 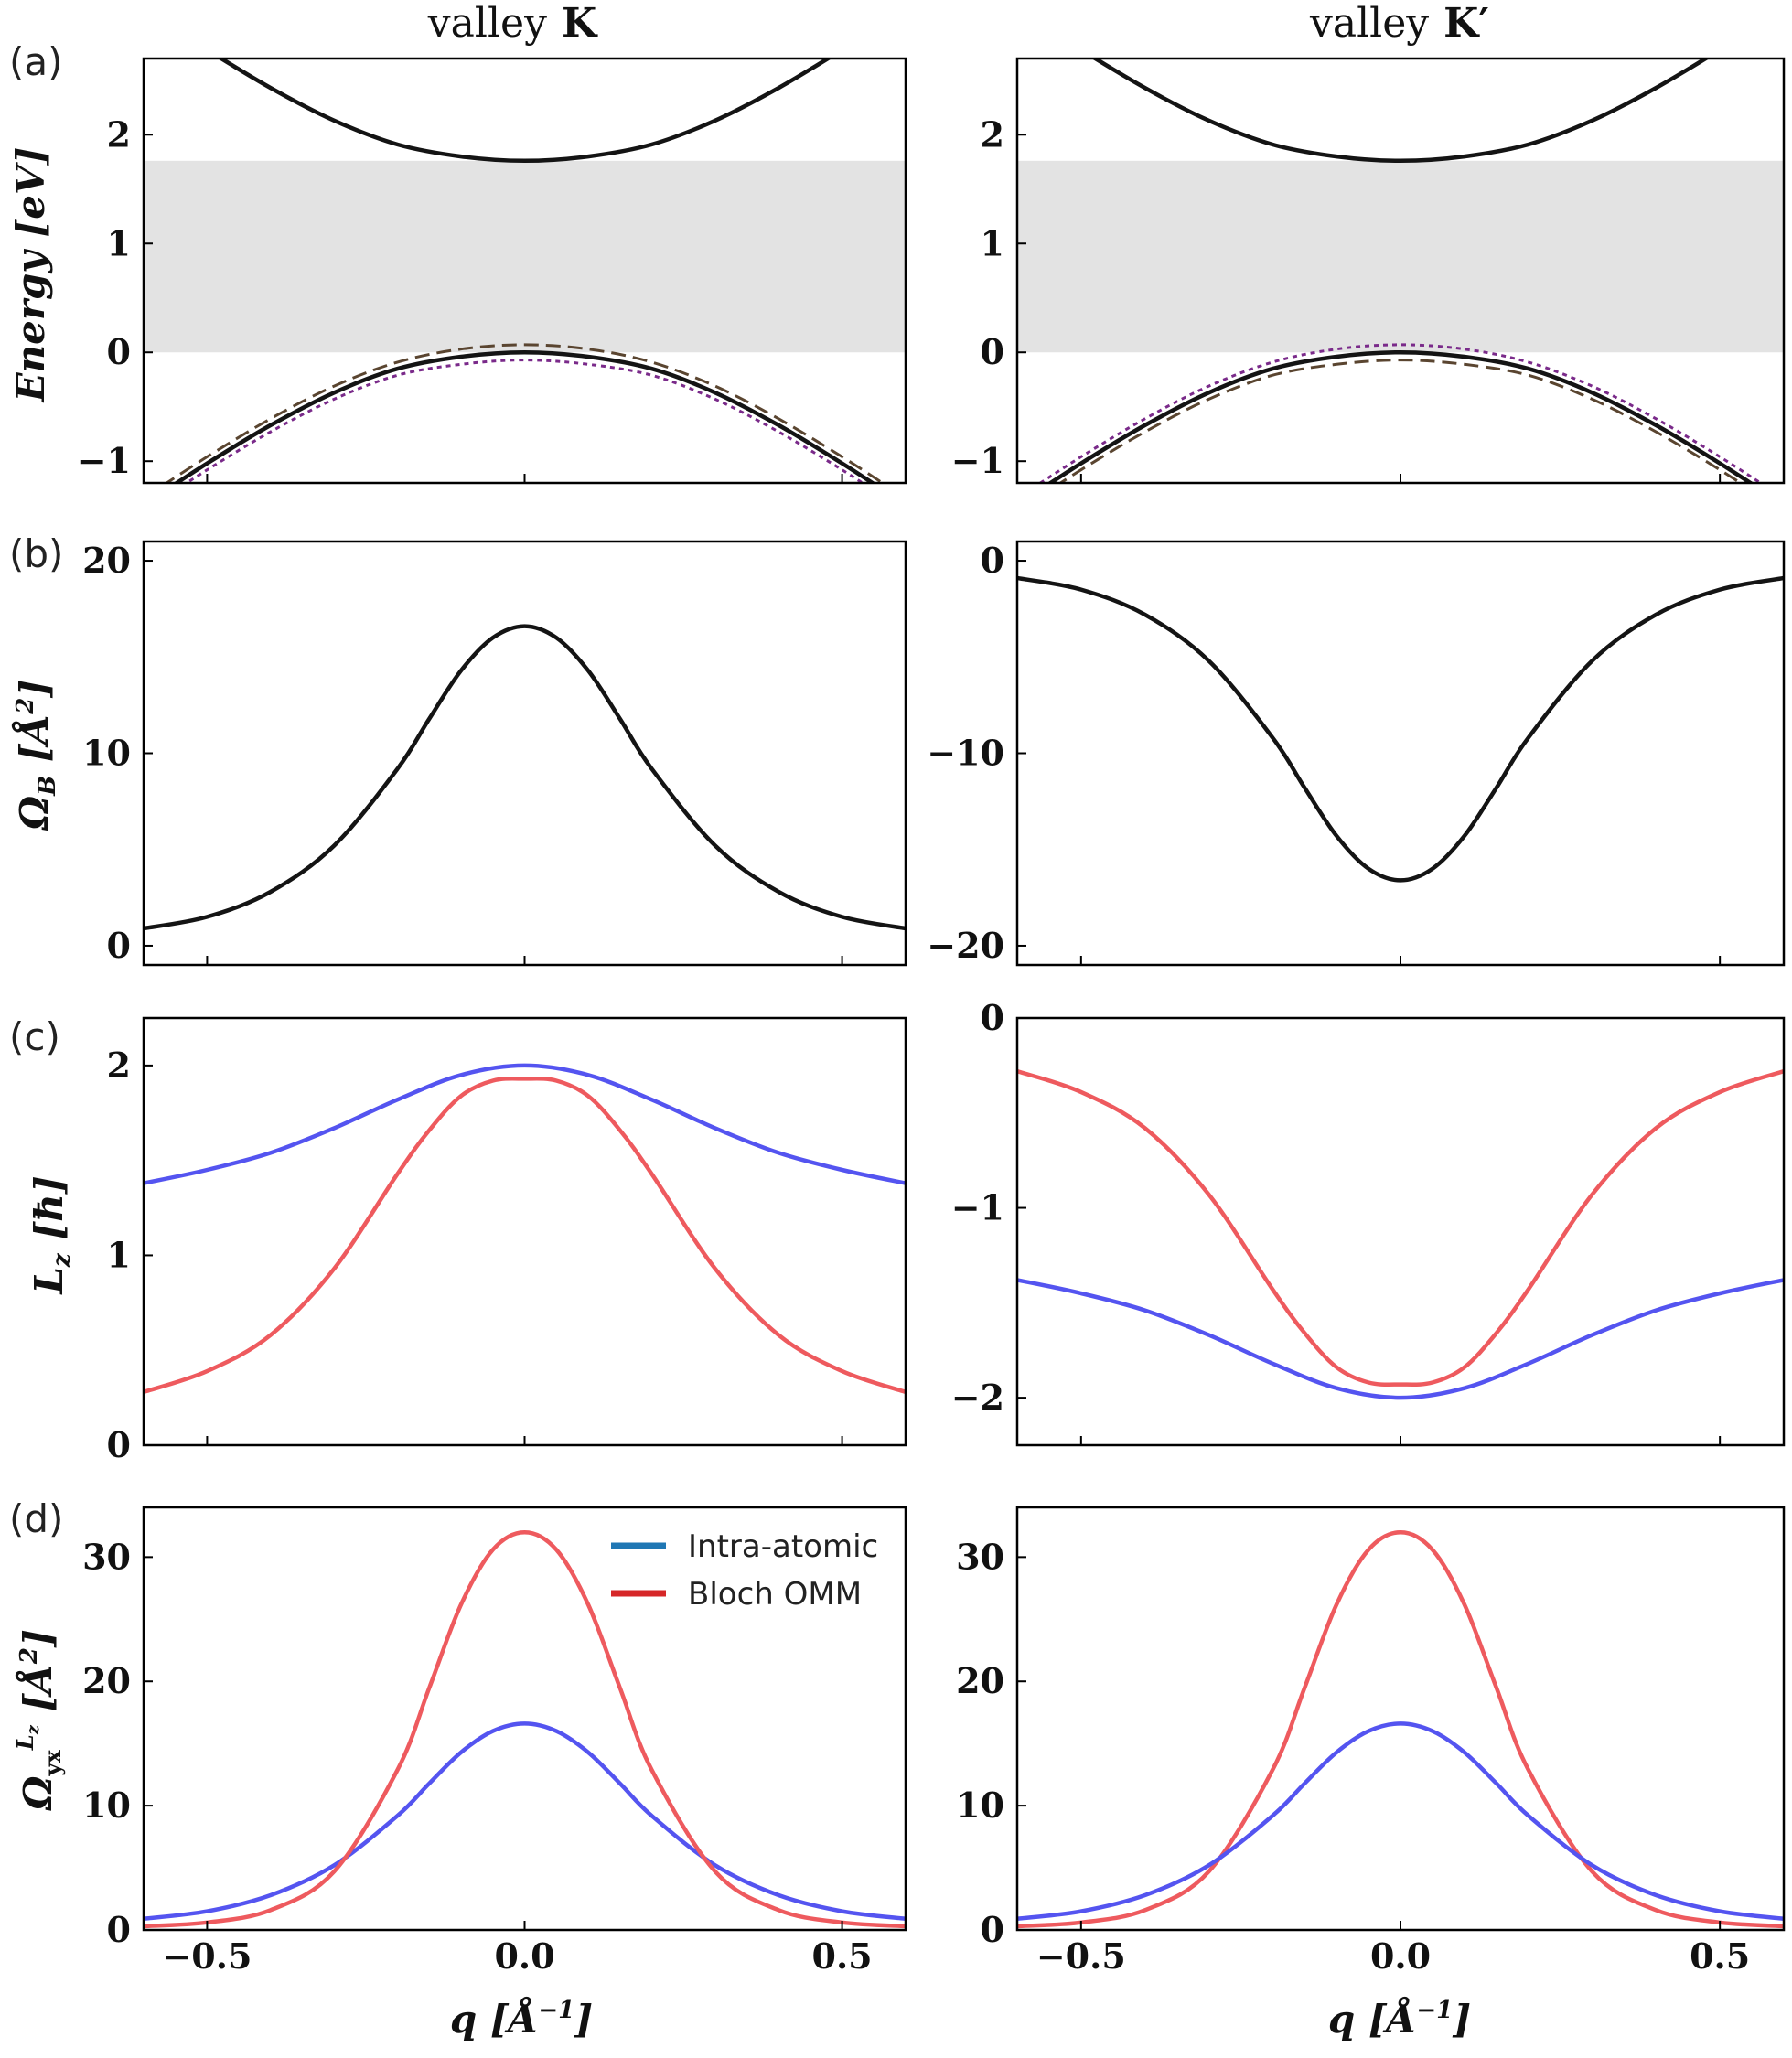 I want to click on panel-letter-a: (a), so click(x=36, y=62).